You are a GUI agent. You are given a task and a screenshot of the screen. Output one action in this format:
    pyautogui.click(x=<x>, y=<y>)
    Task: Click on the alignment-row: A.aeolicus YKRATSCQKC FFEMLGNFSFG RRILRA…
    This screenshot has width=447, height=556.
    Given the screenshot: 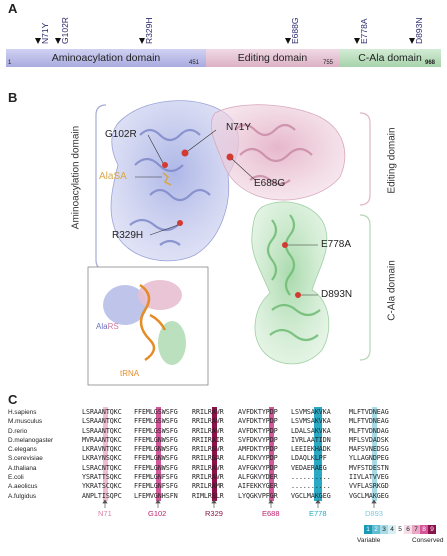 What is the action you would take?
    pyautogui.click(x=198, y=486)
    